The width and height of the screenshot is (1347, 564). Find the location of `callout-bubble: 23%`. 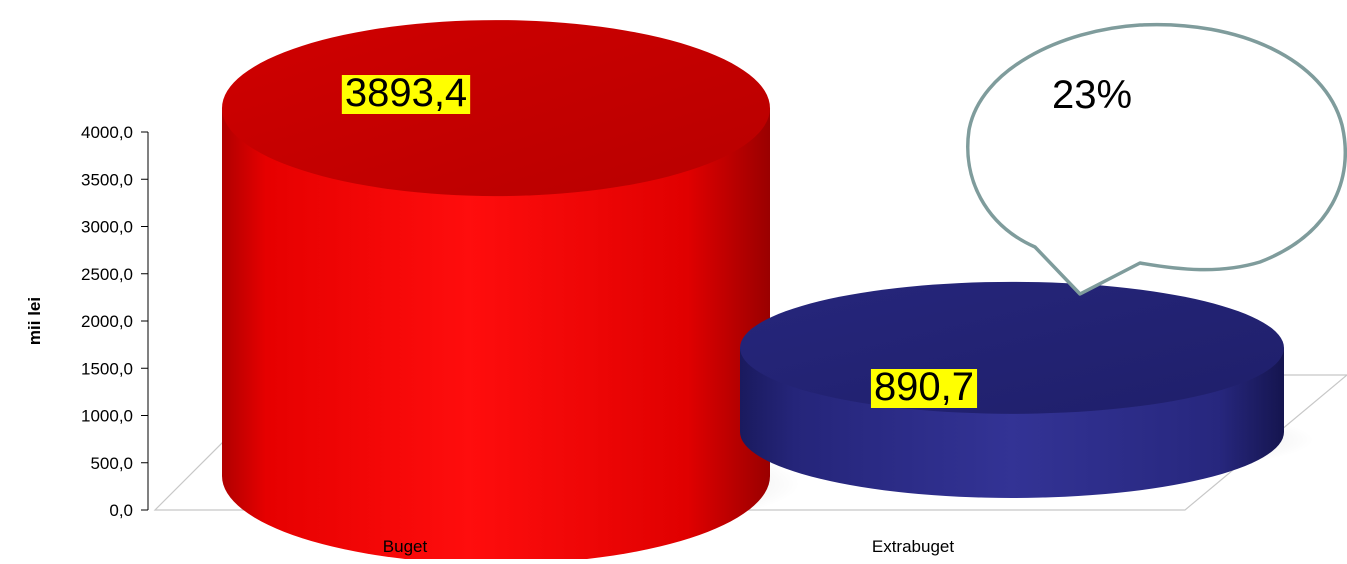

callout-bubble: 23% is located at coordinates (1156, 159).